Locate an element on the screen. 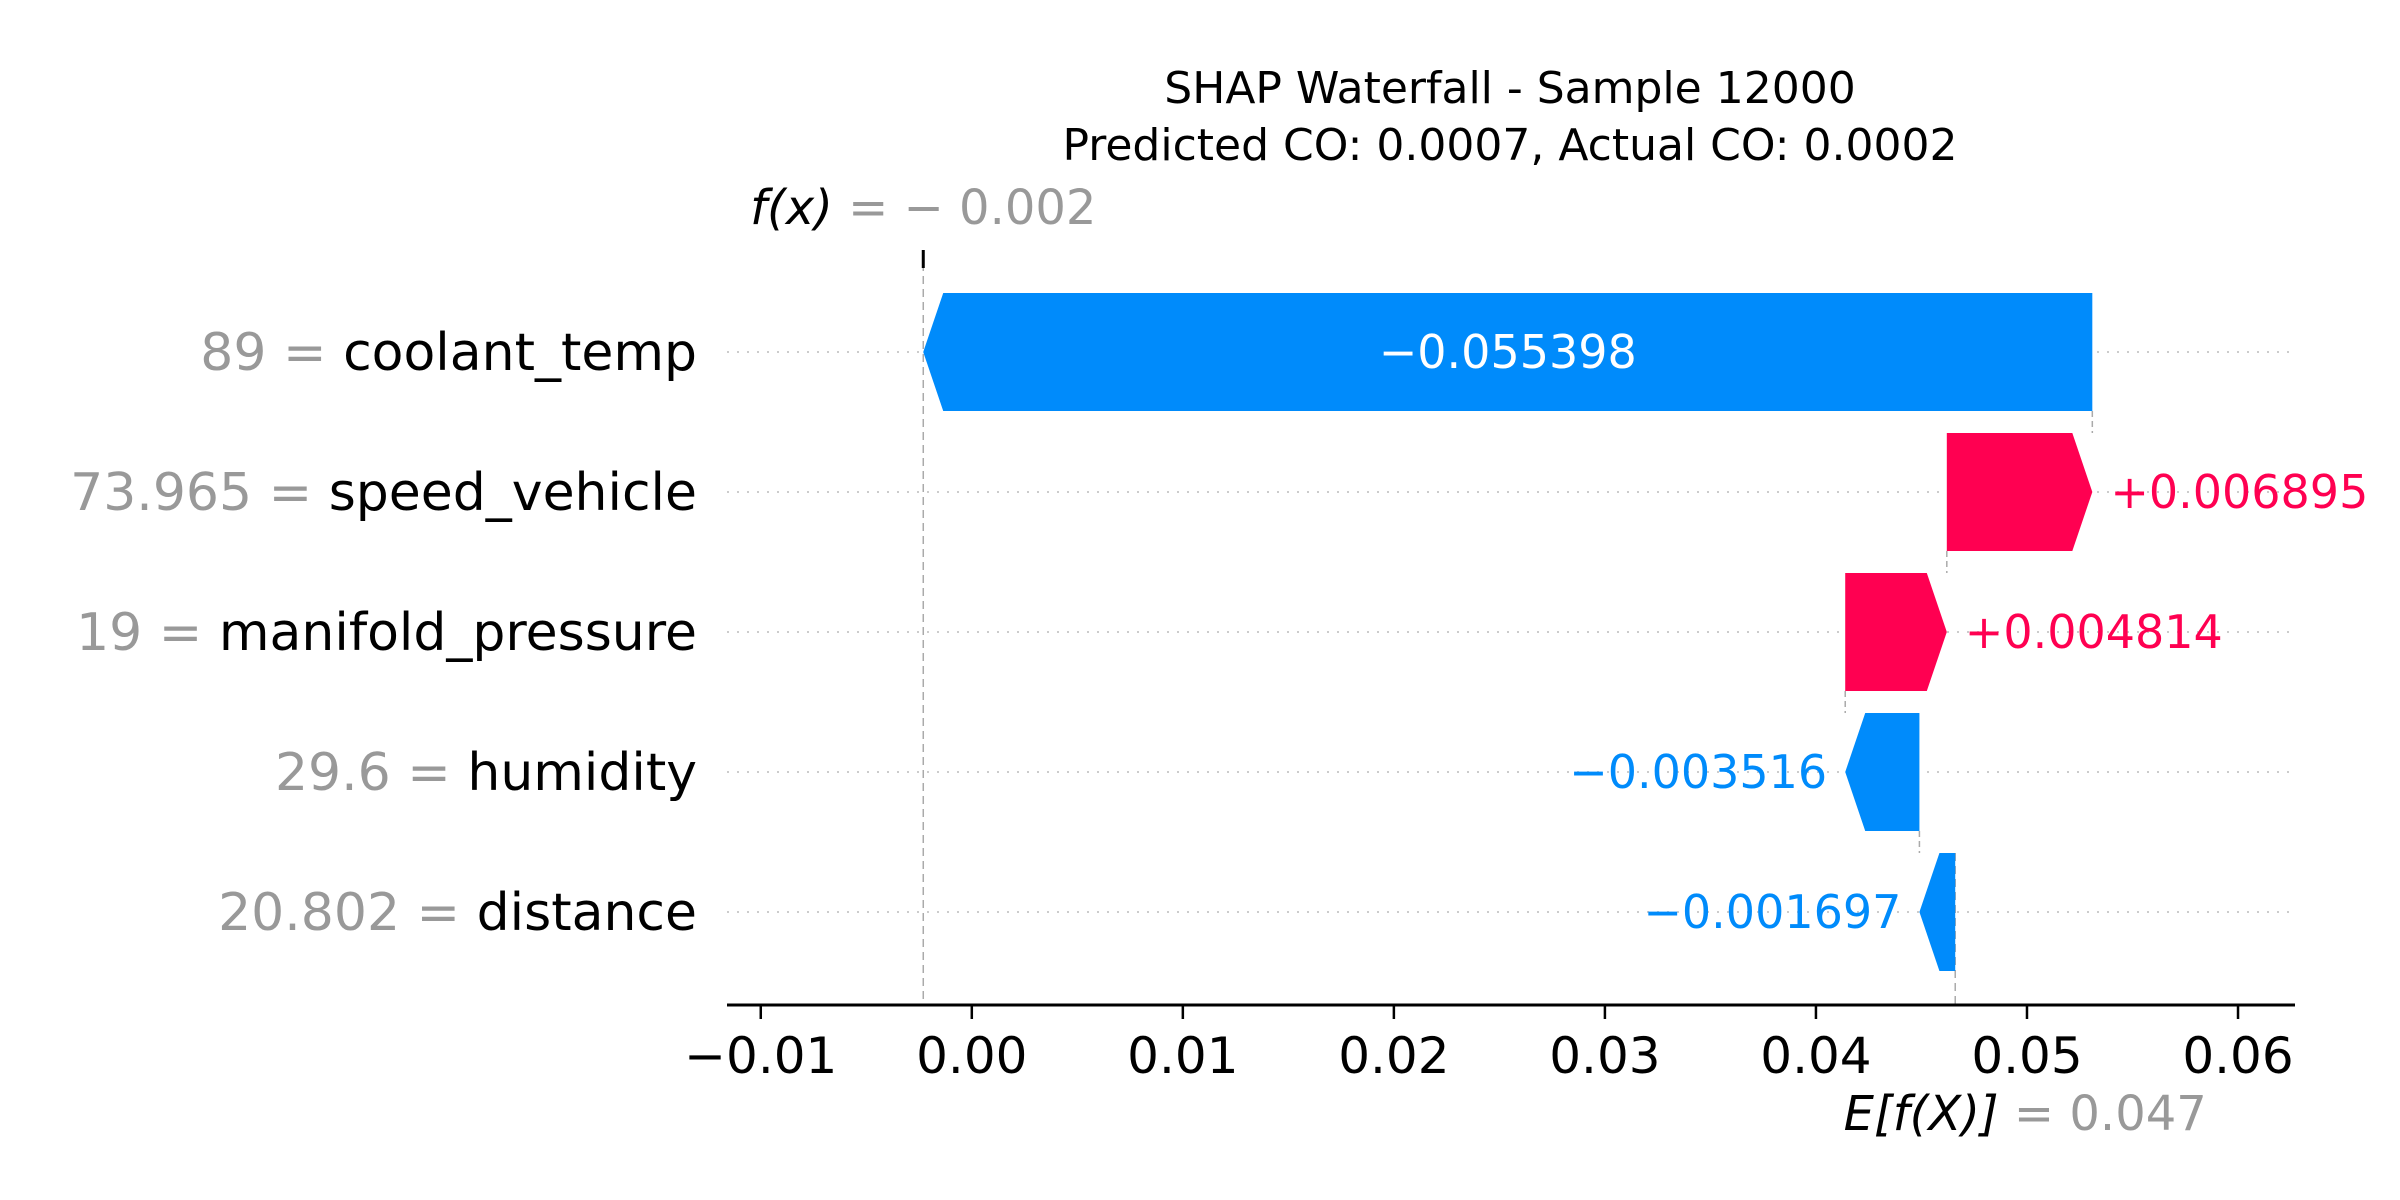 This screenshot has width=2400, height=1200. feature-value: 89 = is located at coordinates (271, 353).